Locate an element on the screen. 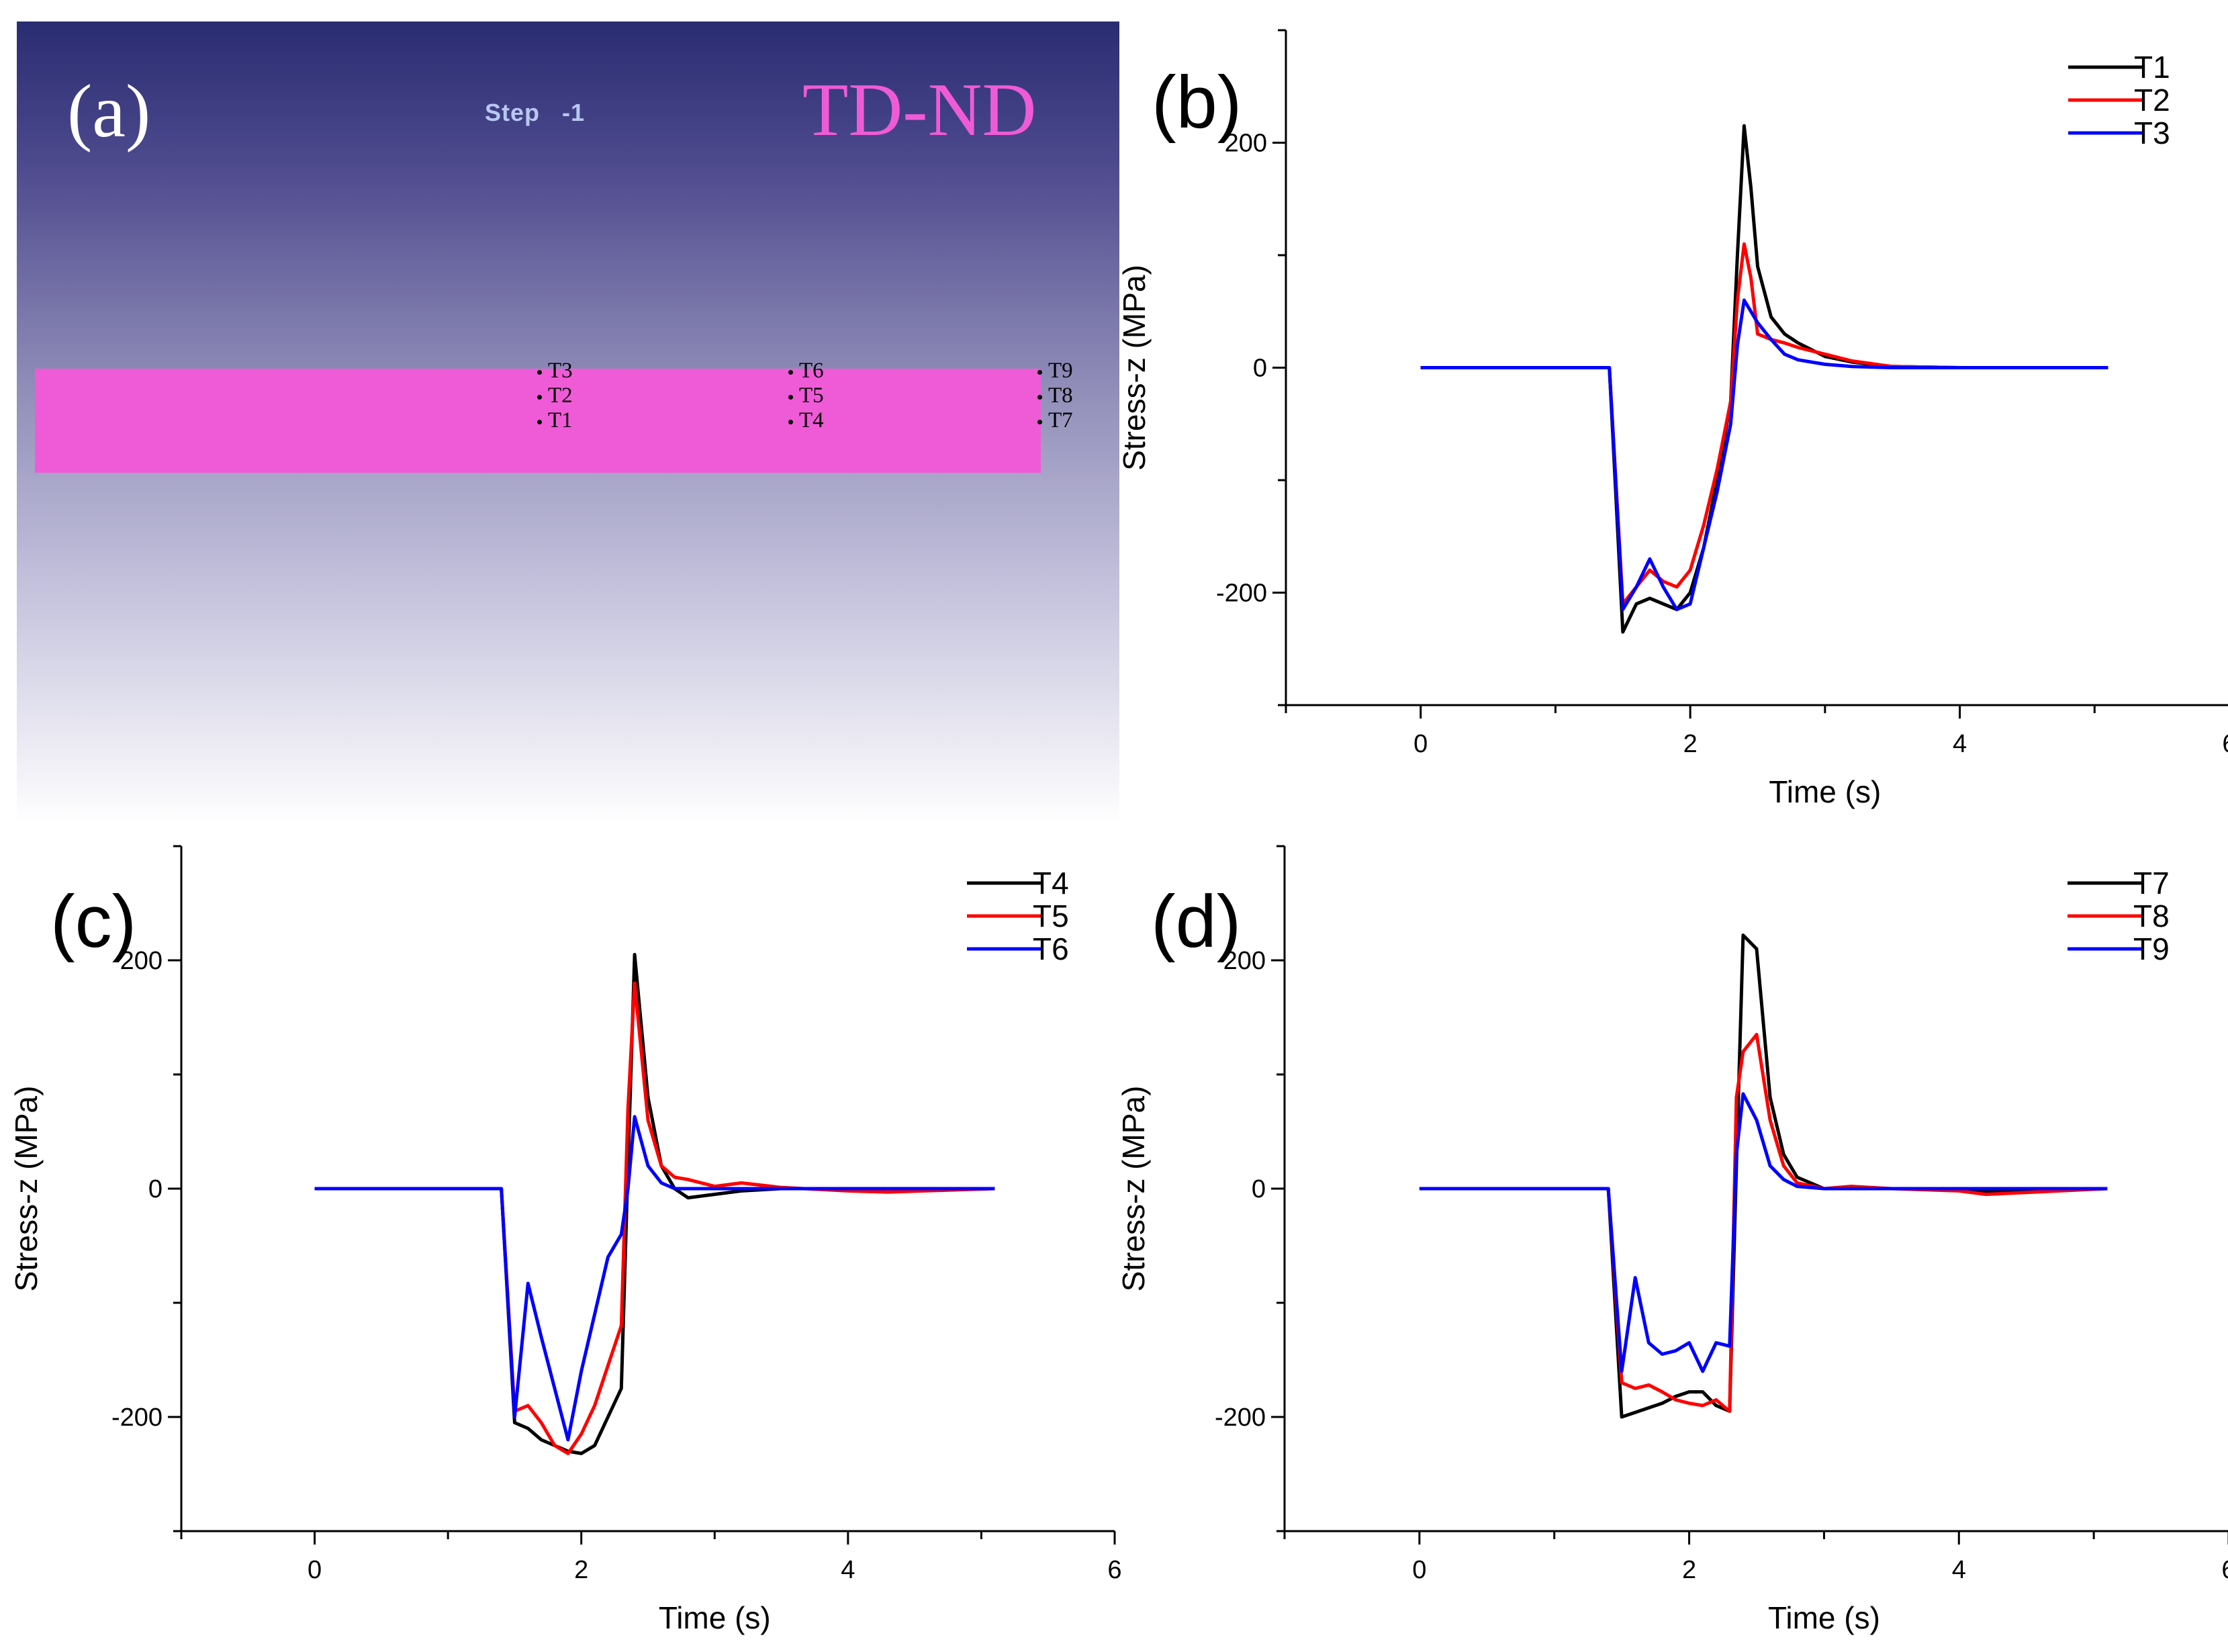 This screenshot has width=2228, height=1652. legend-label: T1 is located at coordinates (2152, 67).